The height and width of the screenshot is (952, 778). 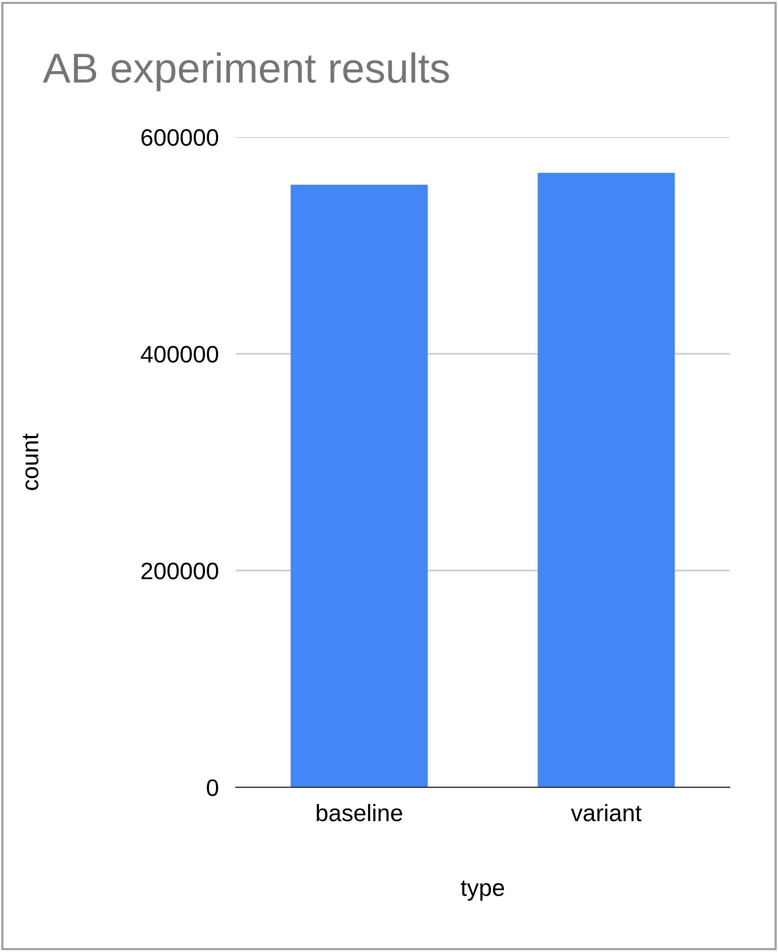 What do you see at coordinates (179, 137) in the screenshot?
I see `y-tick-label: 600000` at bounding box center [179, 137].